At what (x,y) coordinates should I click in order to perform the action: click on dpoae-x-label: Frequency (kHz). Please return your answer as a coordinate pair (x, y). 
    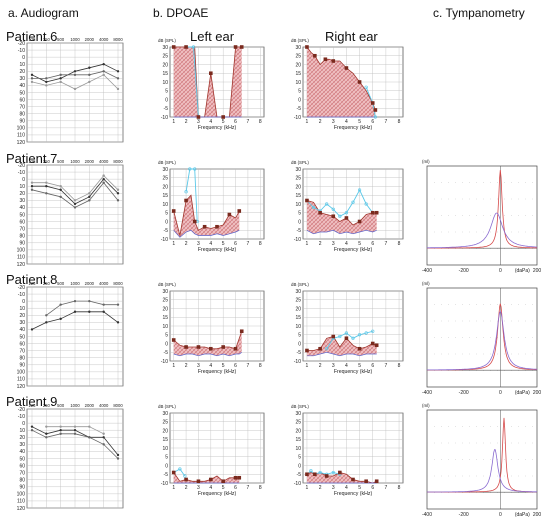
    Looking at the image, I should click on (217, 128).